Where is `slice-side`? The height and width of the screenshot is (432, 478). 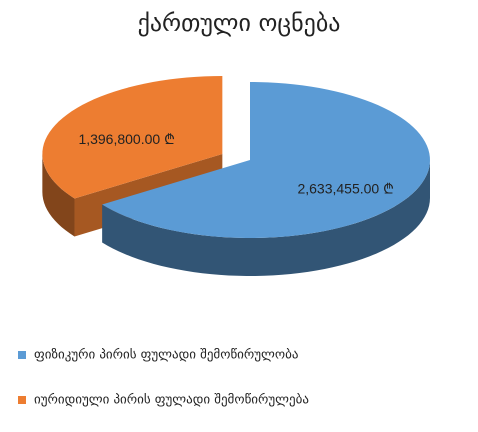
slice-side is located at coordinates (58, 195).